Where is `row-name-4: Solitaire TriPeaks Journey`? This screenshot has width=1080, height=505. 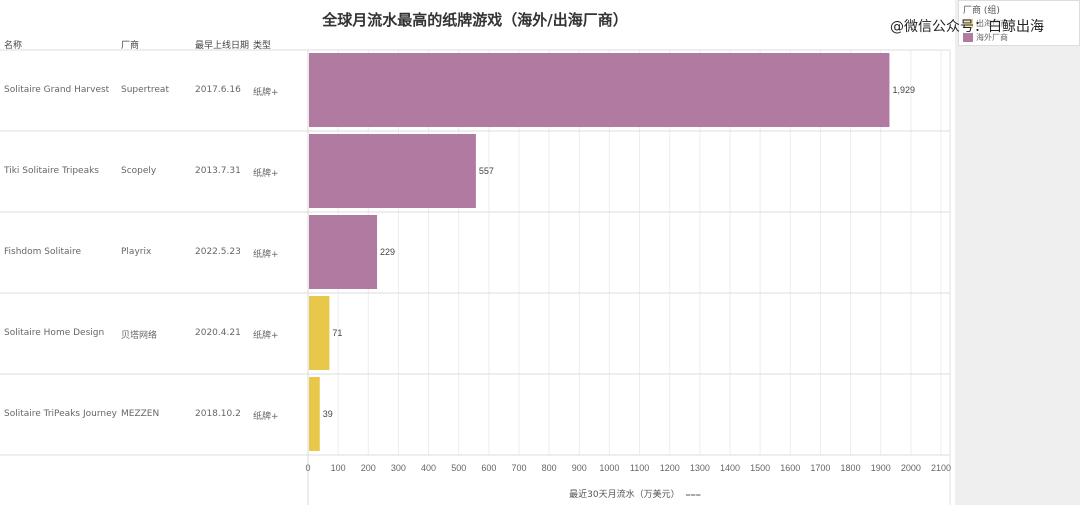
row-name-4: Solitaire TriPeaks Journey is located at coordinates (60, 413).